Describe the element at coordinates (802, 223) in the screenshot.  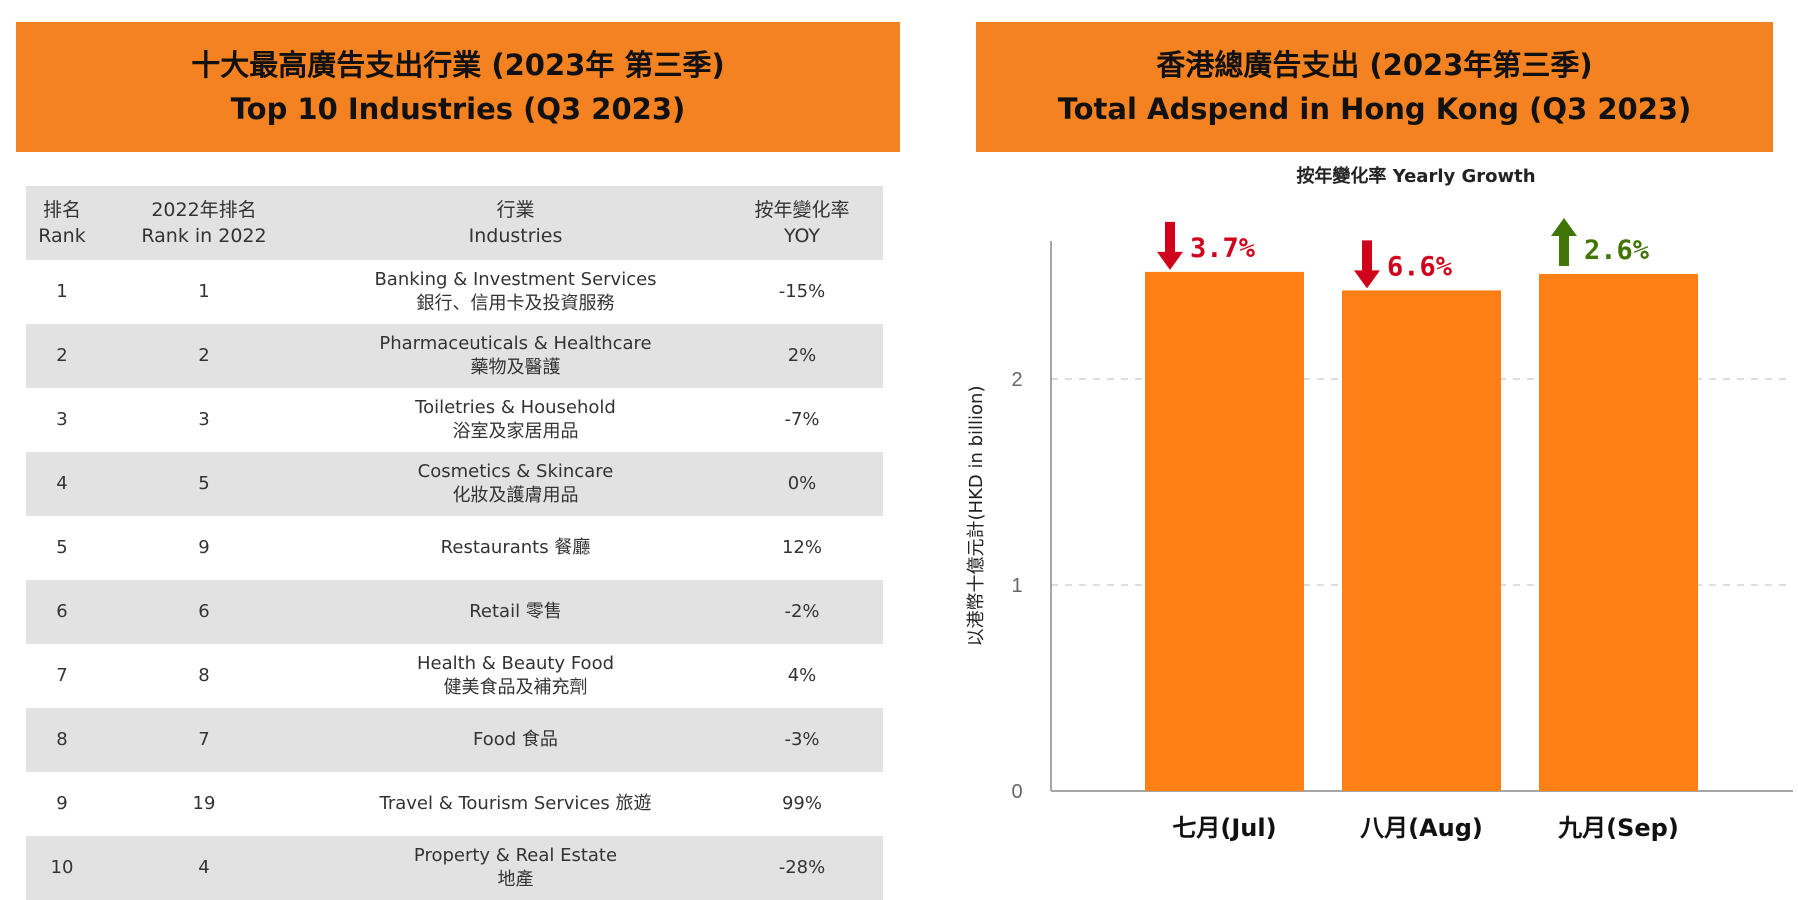
I see `column-header: 按年變化率 YOY` at that location.